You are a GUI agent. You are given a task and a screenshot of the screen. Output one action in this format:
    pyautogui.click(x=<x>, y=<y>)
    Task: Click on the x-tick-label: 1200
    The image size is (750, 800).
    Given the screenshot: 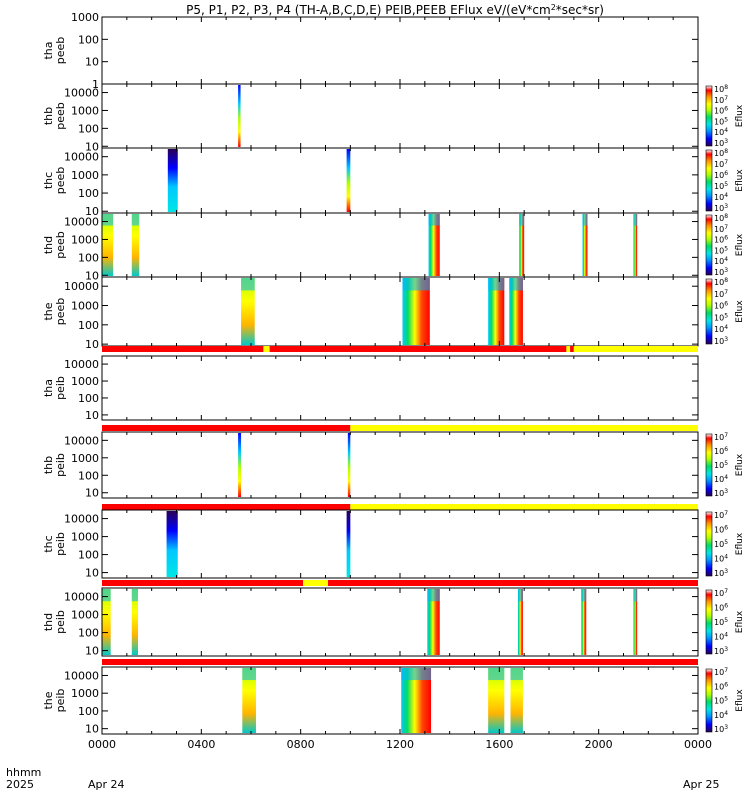 What is the action you would take?
    pyautogui.click(x=400, y=744)
    